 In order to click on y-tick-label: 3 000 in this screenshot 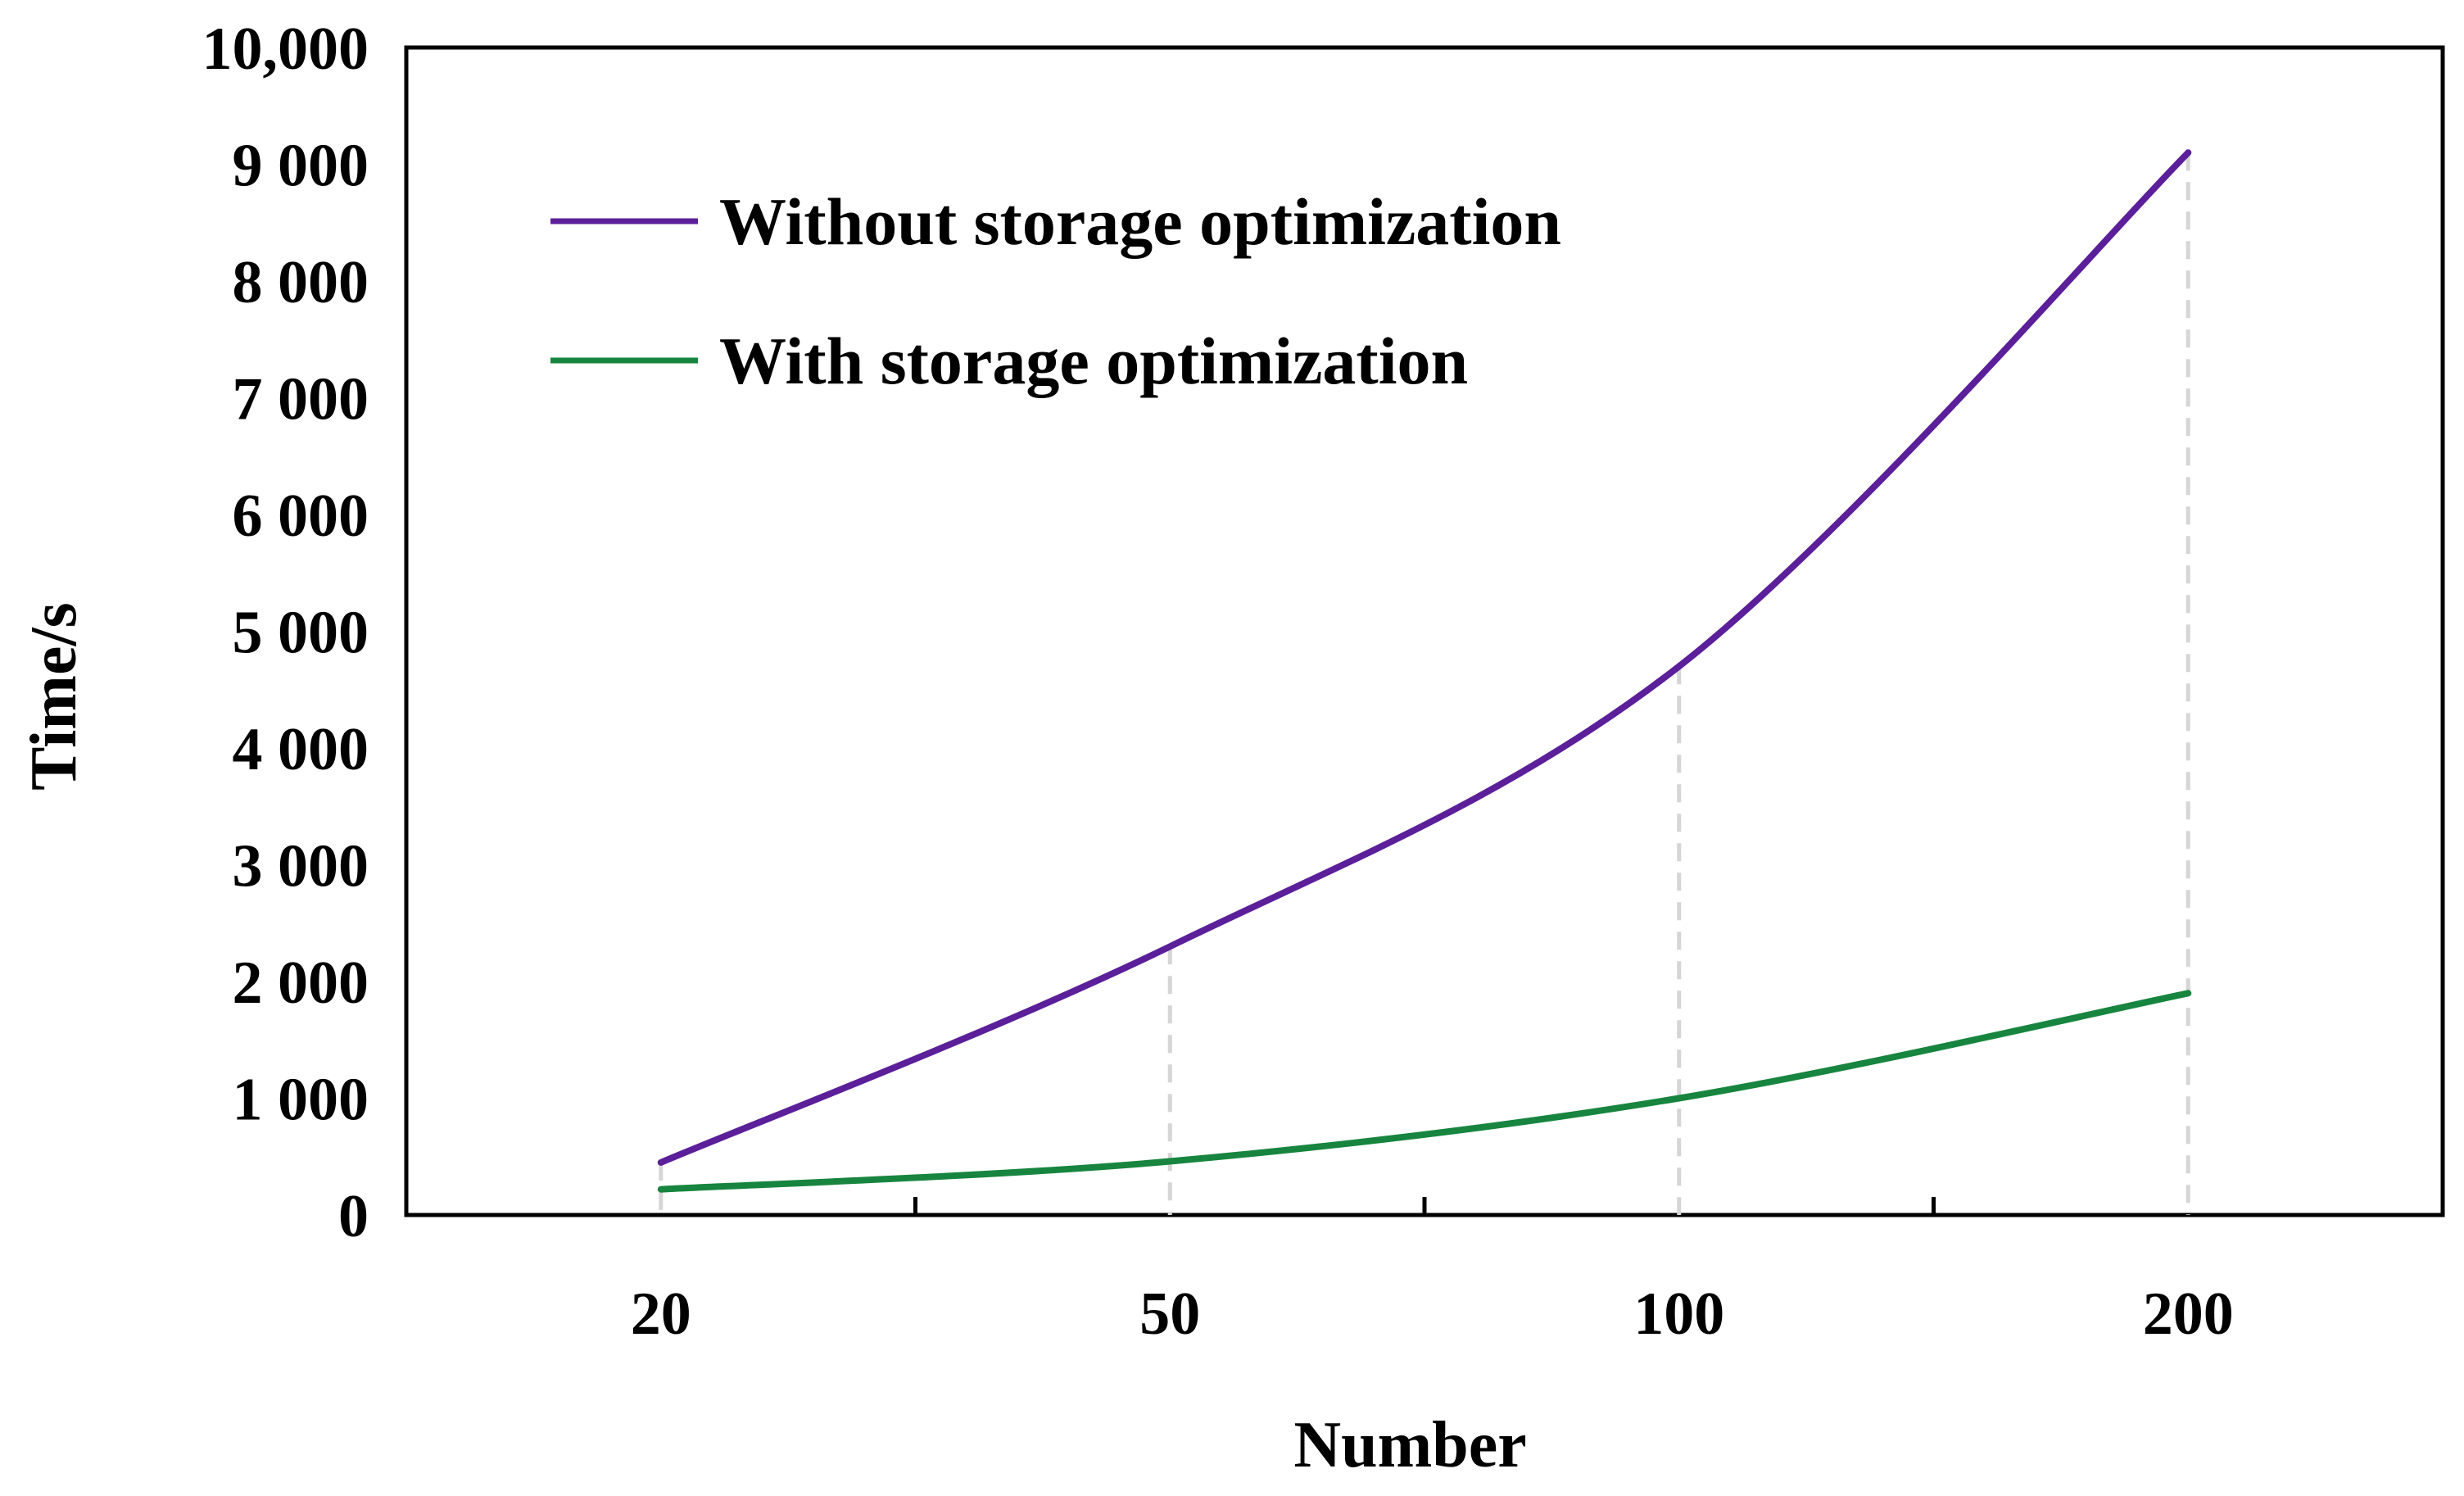, I will do `click(301, 866)`.